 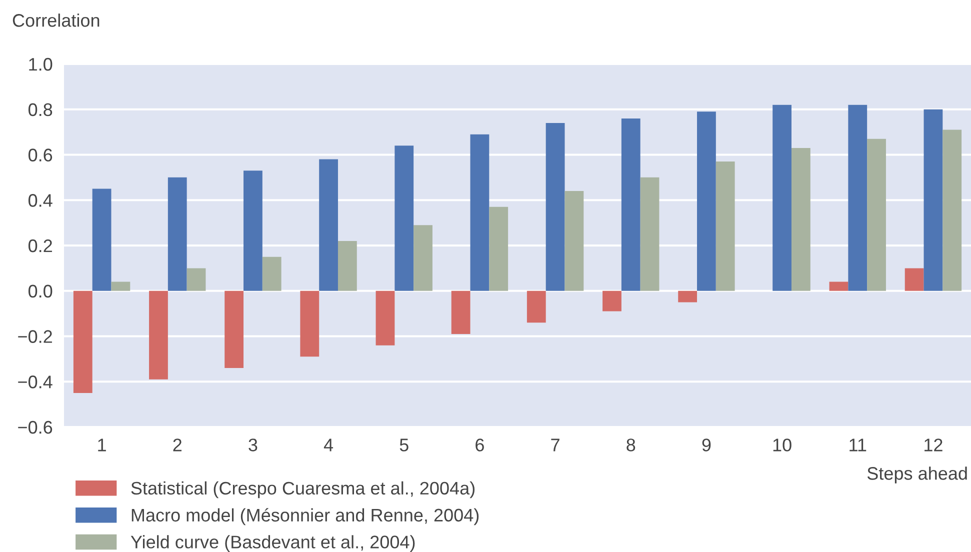 I want to click on x-tick-label: 10, so click(x=782, y=445).